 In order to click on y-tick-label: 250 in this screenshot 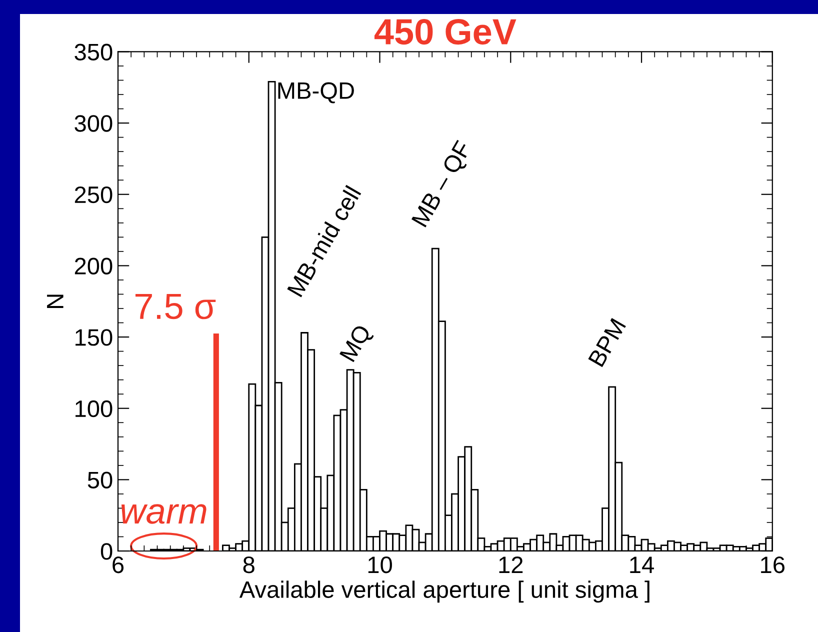, I will do `click(93, 195)`.